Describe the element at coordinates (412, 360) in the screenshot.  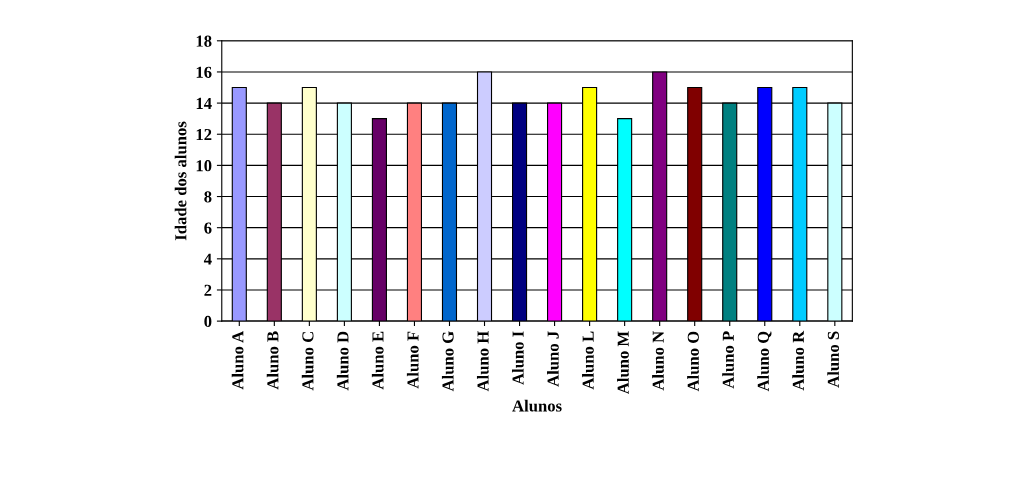
I see `x-tick-label: Aluno F` at that location.